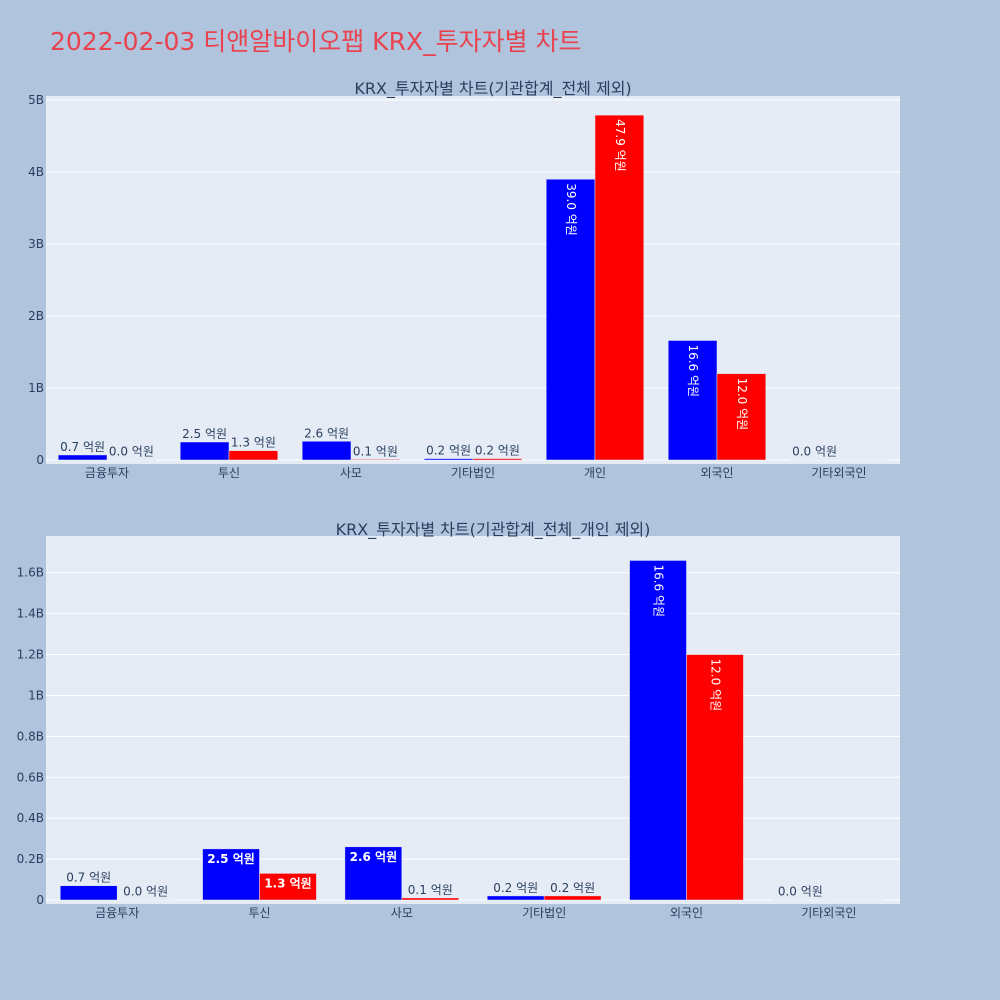  I want to click on bar-data-label: 39.0 억원, so click(571, 209).